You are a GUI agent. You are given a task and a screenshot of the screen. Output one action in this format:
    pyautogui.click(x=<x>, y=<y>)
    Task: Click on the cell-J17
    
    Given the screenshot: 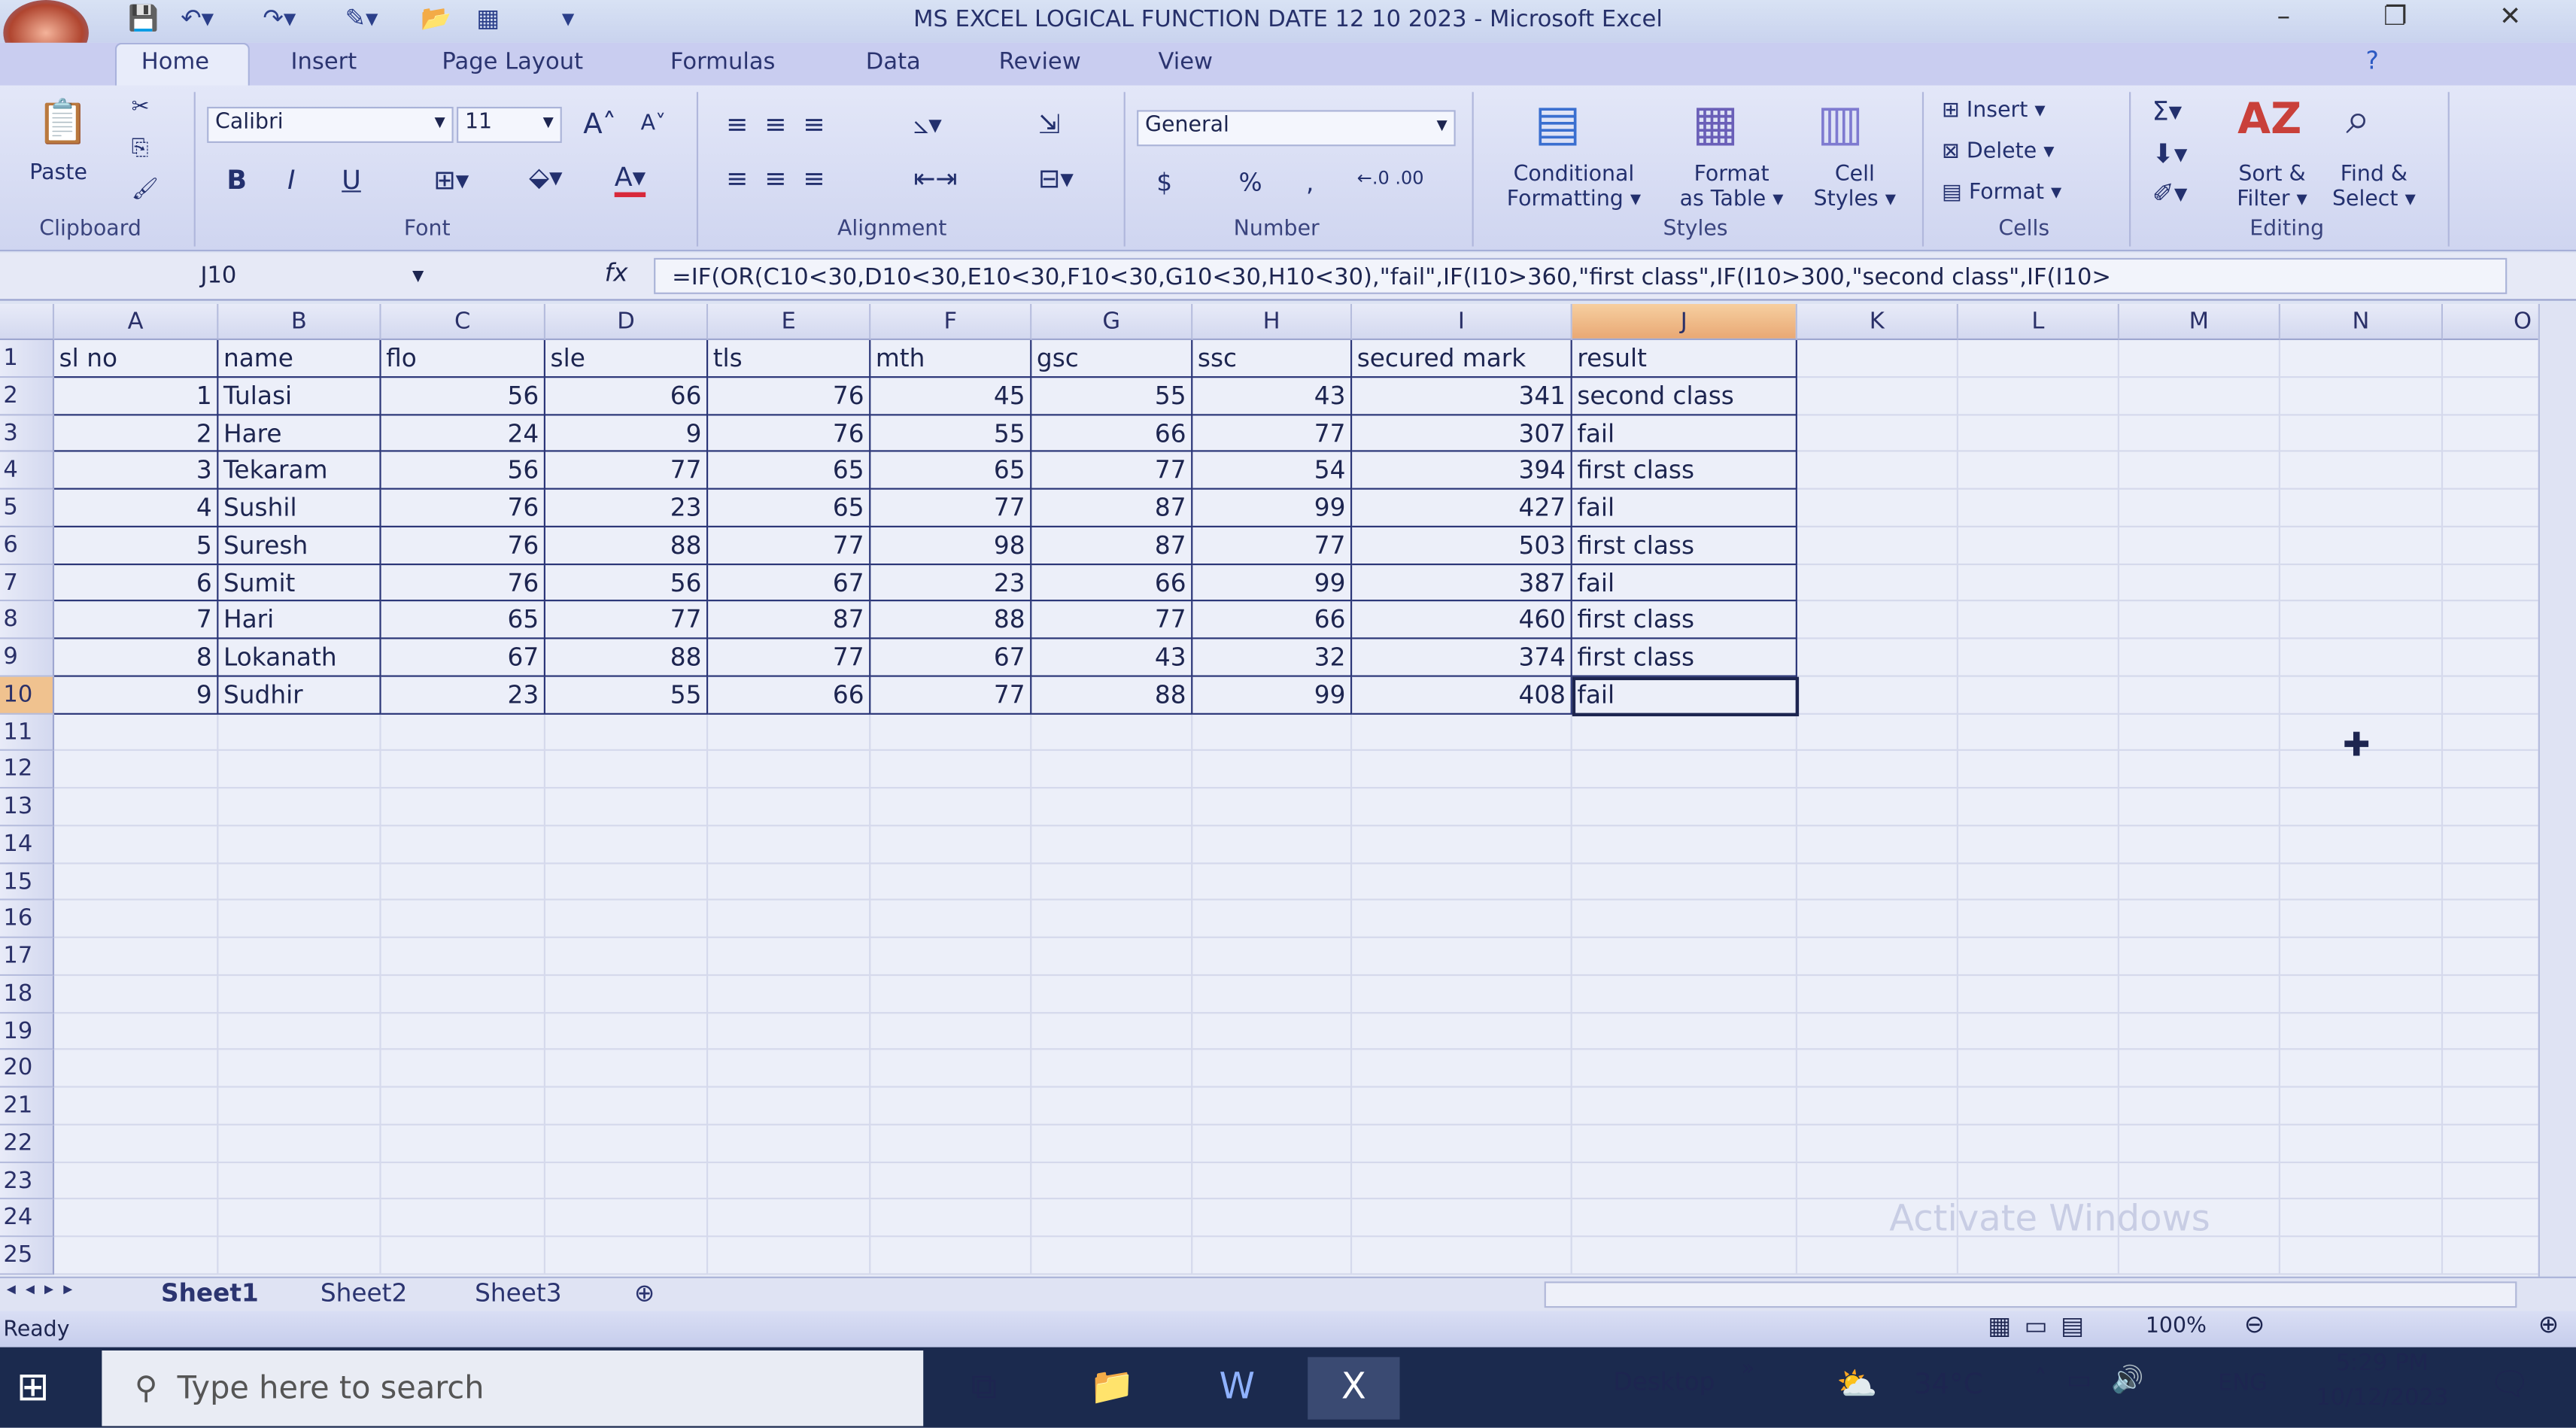 What is the action you would take?
    pyautogui.click(x=1685, y=957)
    